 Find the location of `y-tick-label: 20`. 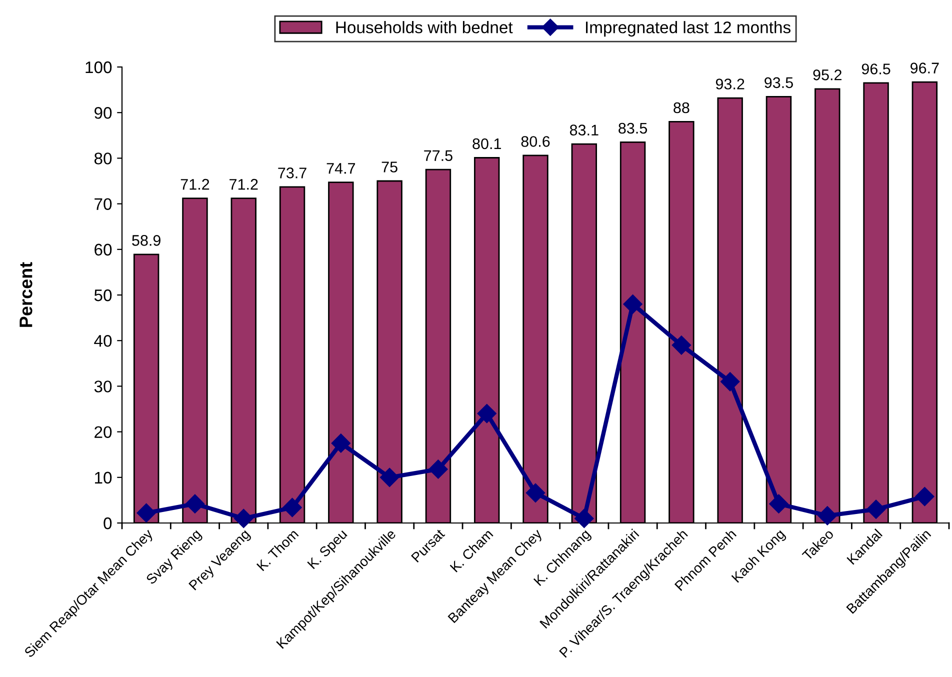

y-tick-label: 20 is located at coordinates (103, 432).